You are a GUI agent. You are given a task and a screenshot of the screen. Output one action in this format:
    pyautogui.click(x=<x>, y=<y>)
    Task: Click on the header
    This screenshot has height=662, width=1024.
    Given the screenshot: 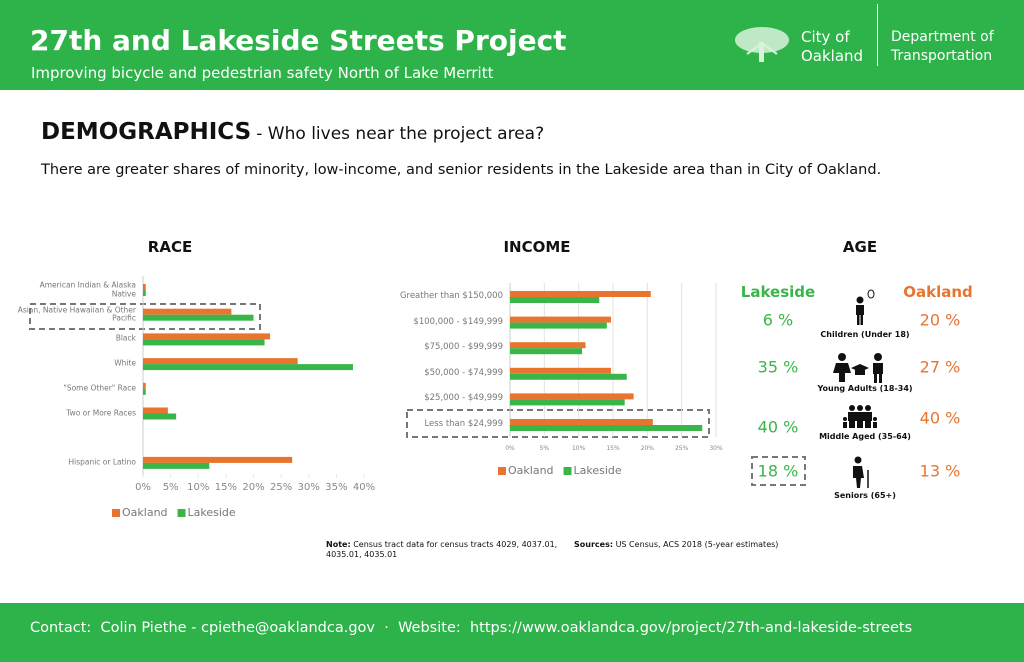 What is the action you would take?
    pyautogui.click(x=512, y=45)
    